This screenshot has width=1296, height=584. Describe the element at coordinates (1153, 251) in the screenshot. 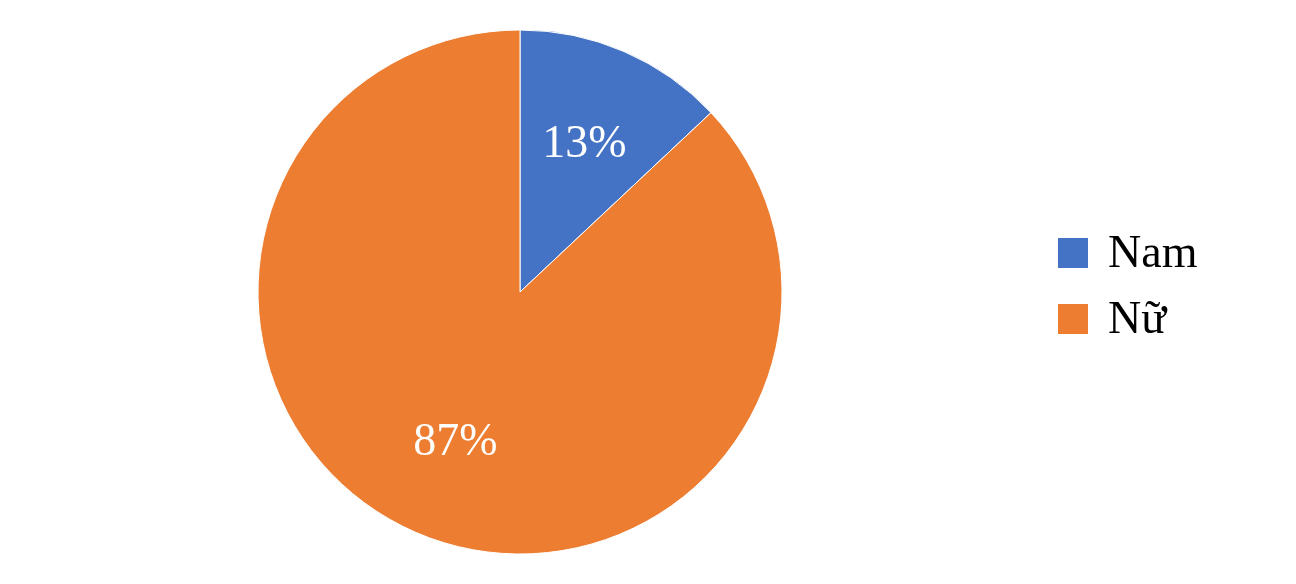

I see `legend-label: Nam` at that location.